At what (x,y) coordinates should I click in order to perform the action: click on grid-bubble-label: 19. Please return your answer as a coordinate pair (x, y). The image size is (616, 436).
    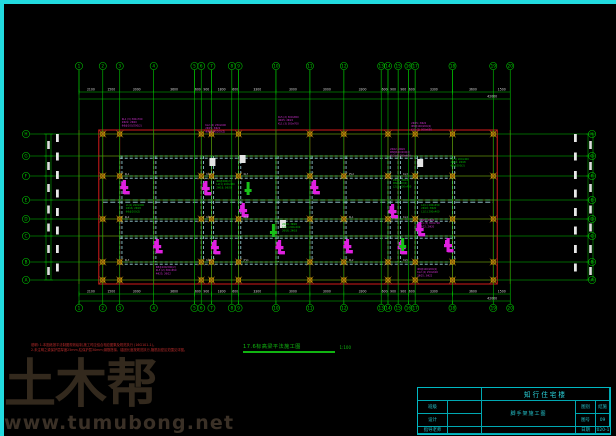
    Looking at the image, I should click on (494, 308).